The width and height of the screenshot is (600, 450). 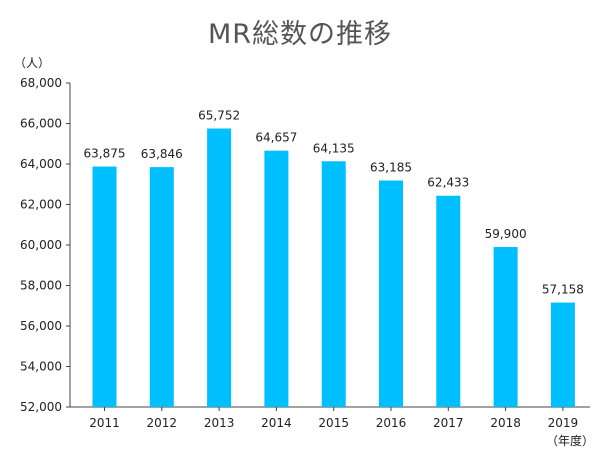 What do you see at coordinates (276, 423) in the screenshot?
I see `x-tick-label: 2014` at bounding box center [276, 423].